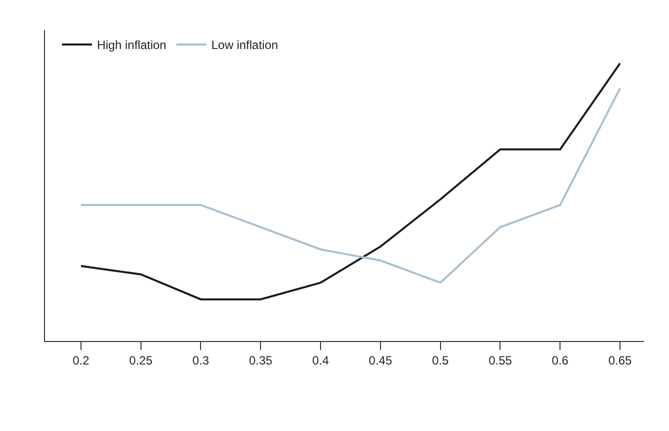 The height and width of the screenshot is (431, 669). What do you see at coordinates (141, 360) in the screenshot?
I see `x-tick-label: 0.25` at bounding box center [141, 360].